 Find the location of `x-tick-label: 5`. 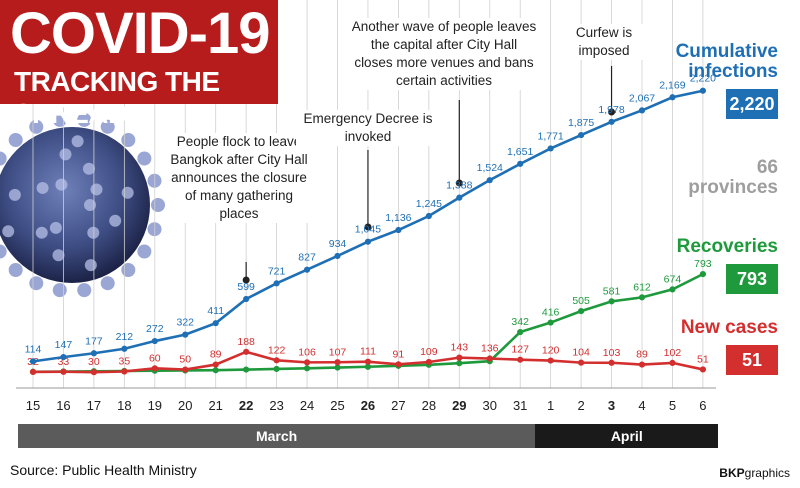

x-tick-label: 5 is located at coordinates (672, 405).